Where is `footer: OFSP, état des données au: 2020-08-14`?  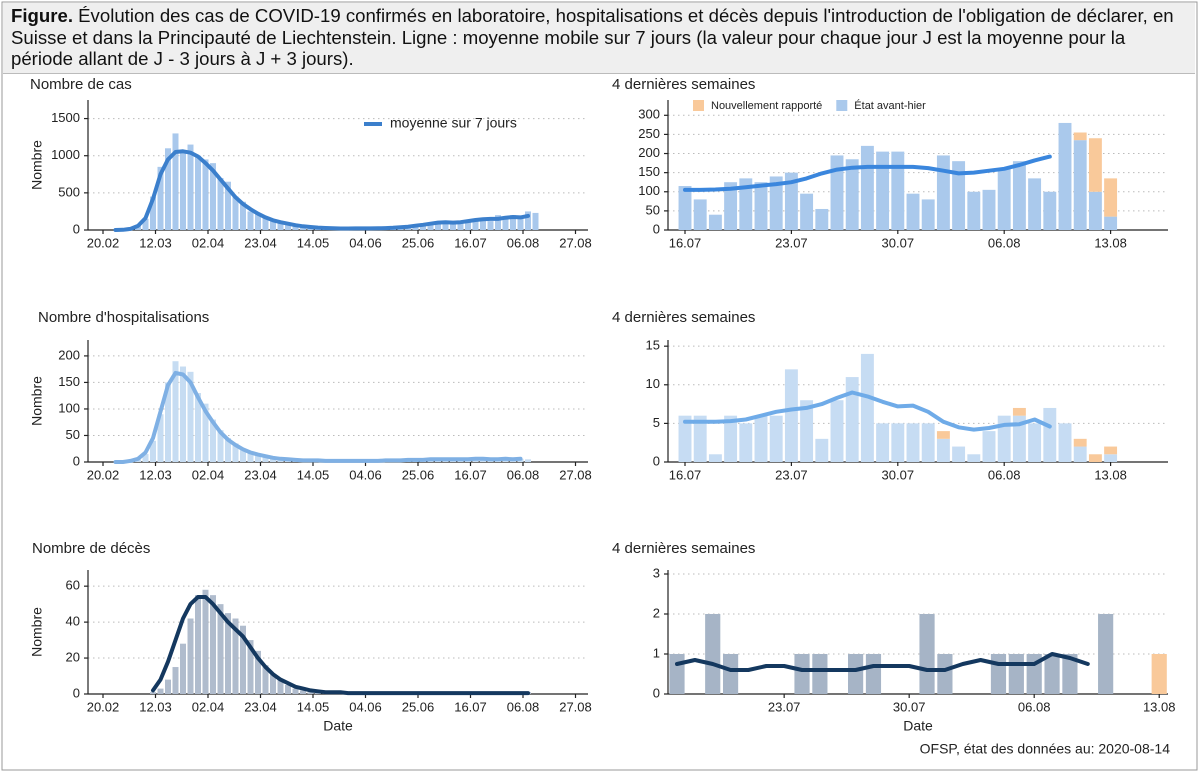
footer: OFSP, état des données au: 2020-08-14 is located at coordinates (1045, 749).